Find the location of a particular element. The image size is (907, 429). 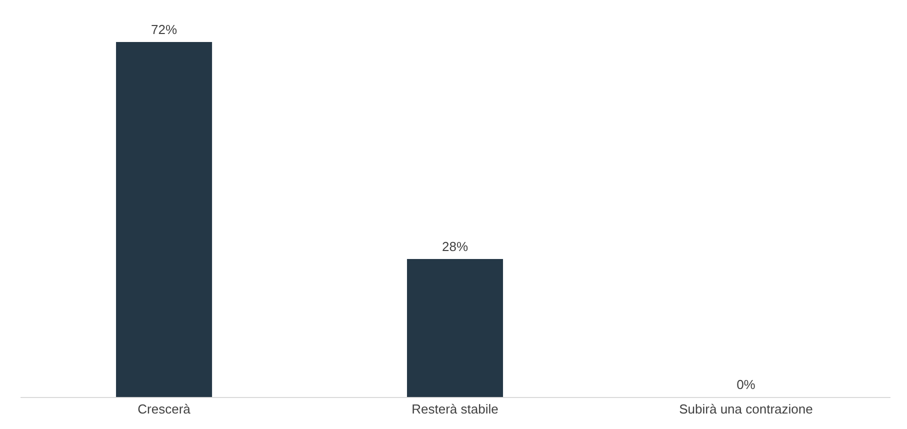

x-tick-label: Resterà stabile is located at coordinates (455, 409).